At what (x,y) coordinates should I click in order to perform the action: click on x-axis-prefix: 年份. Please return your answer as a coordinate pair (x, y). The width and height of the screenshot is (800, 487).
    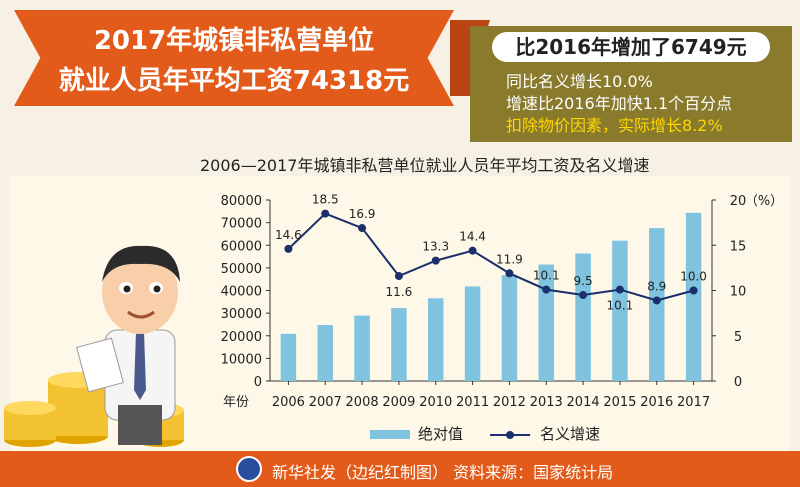
    Looking at the image, I should click on (236, 402).